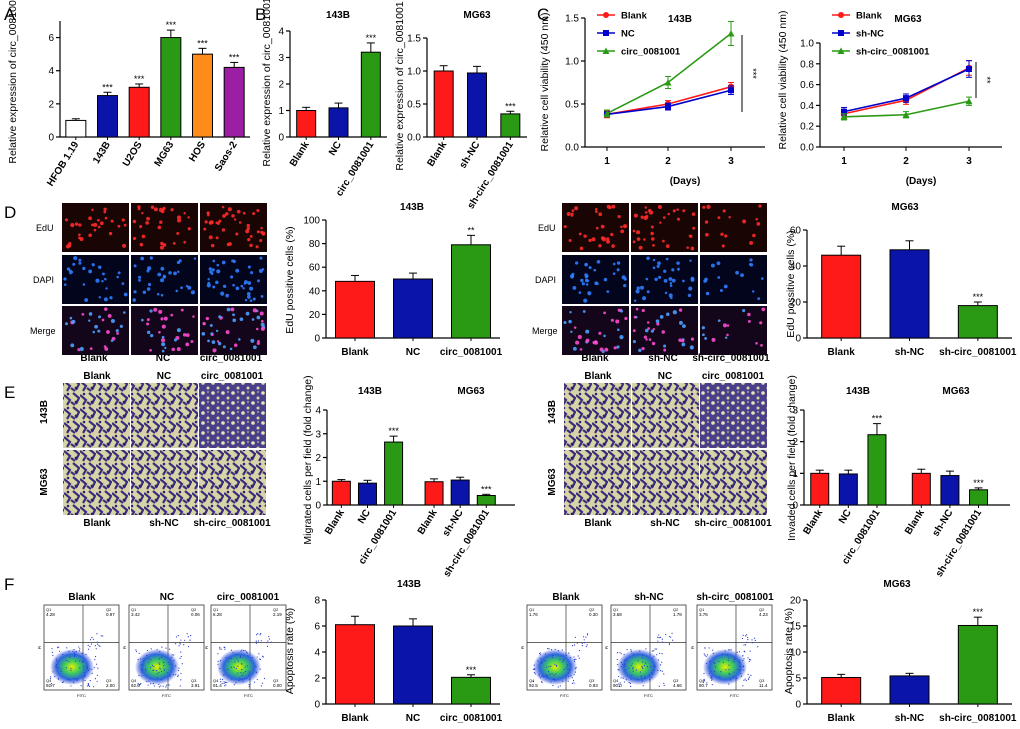 The width and height of the screenshot is (1020, 729). What do you see at coordinates (606, 50) in the screenshot?
I see `legend-marker` at bounding box center [606, 50].